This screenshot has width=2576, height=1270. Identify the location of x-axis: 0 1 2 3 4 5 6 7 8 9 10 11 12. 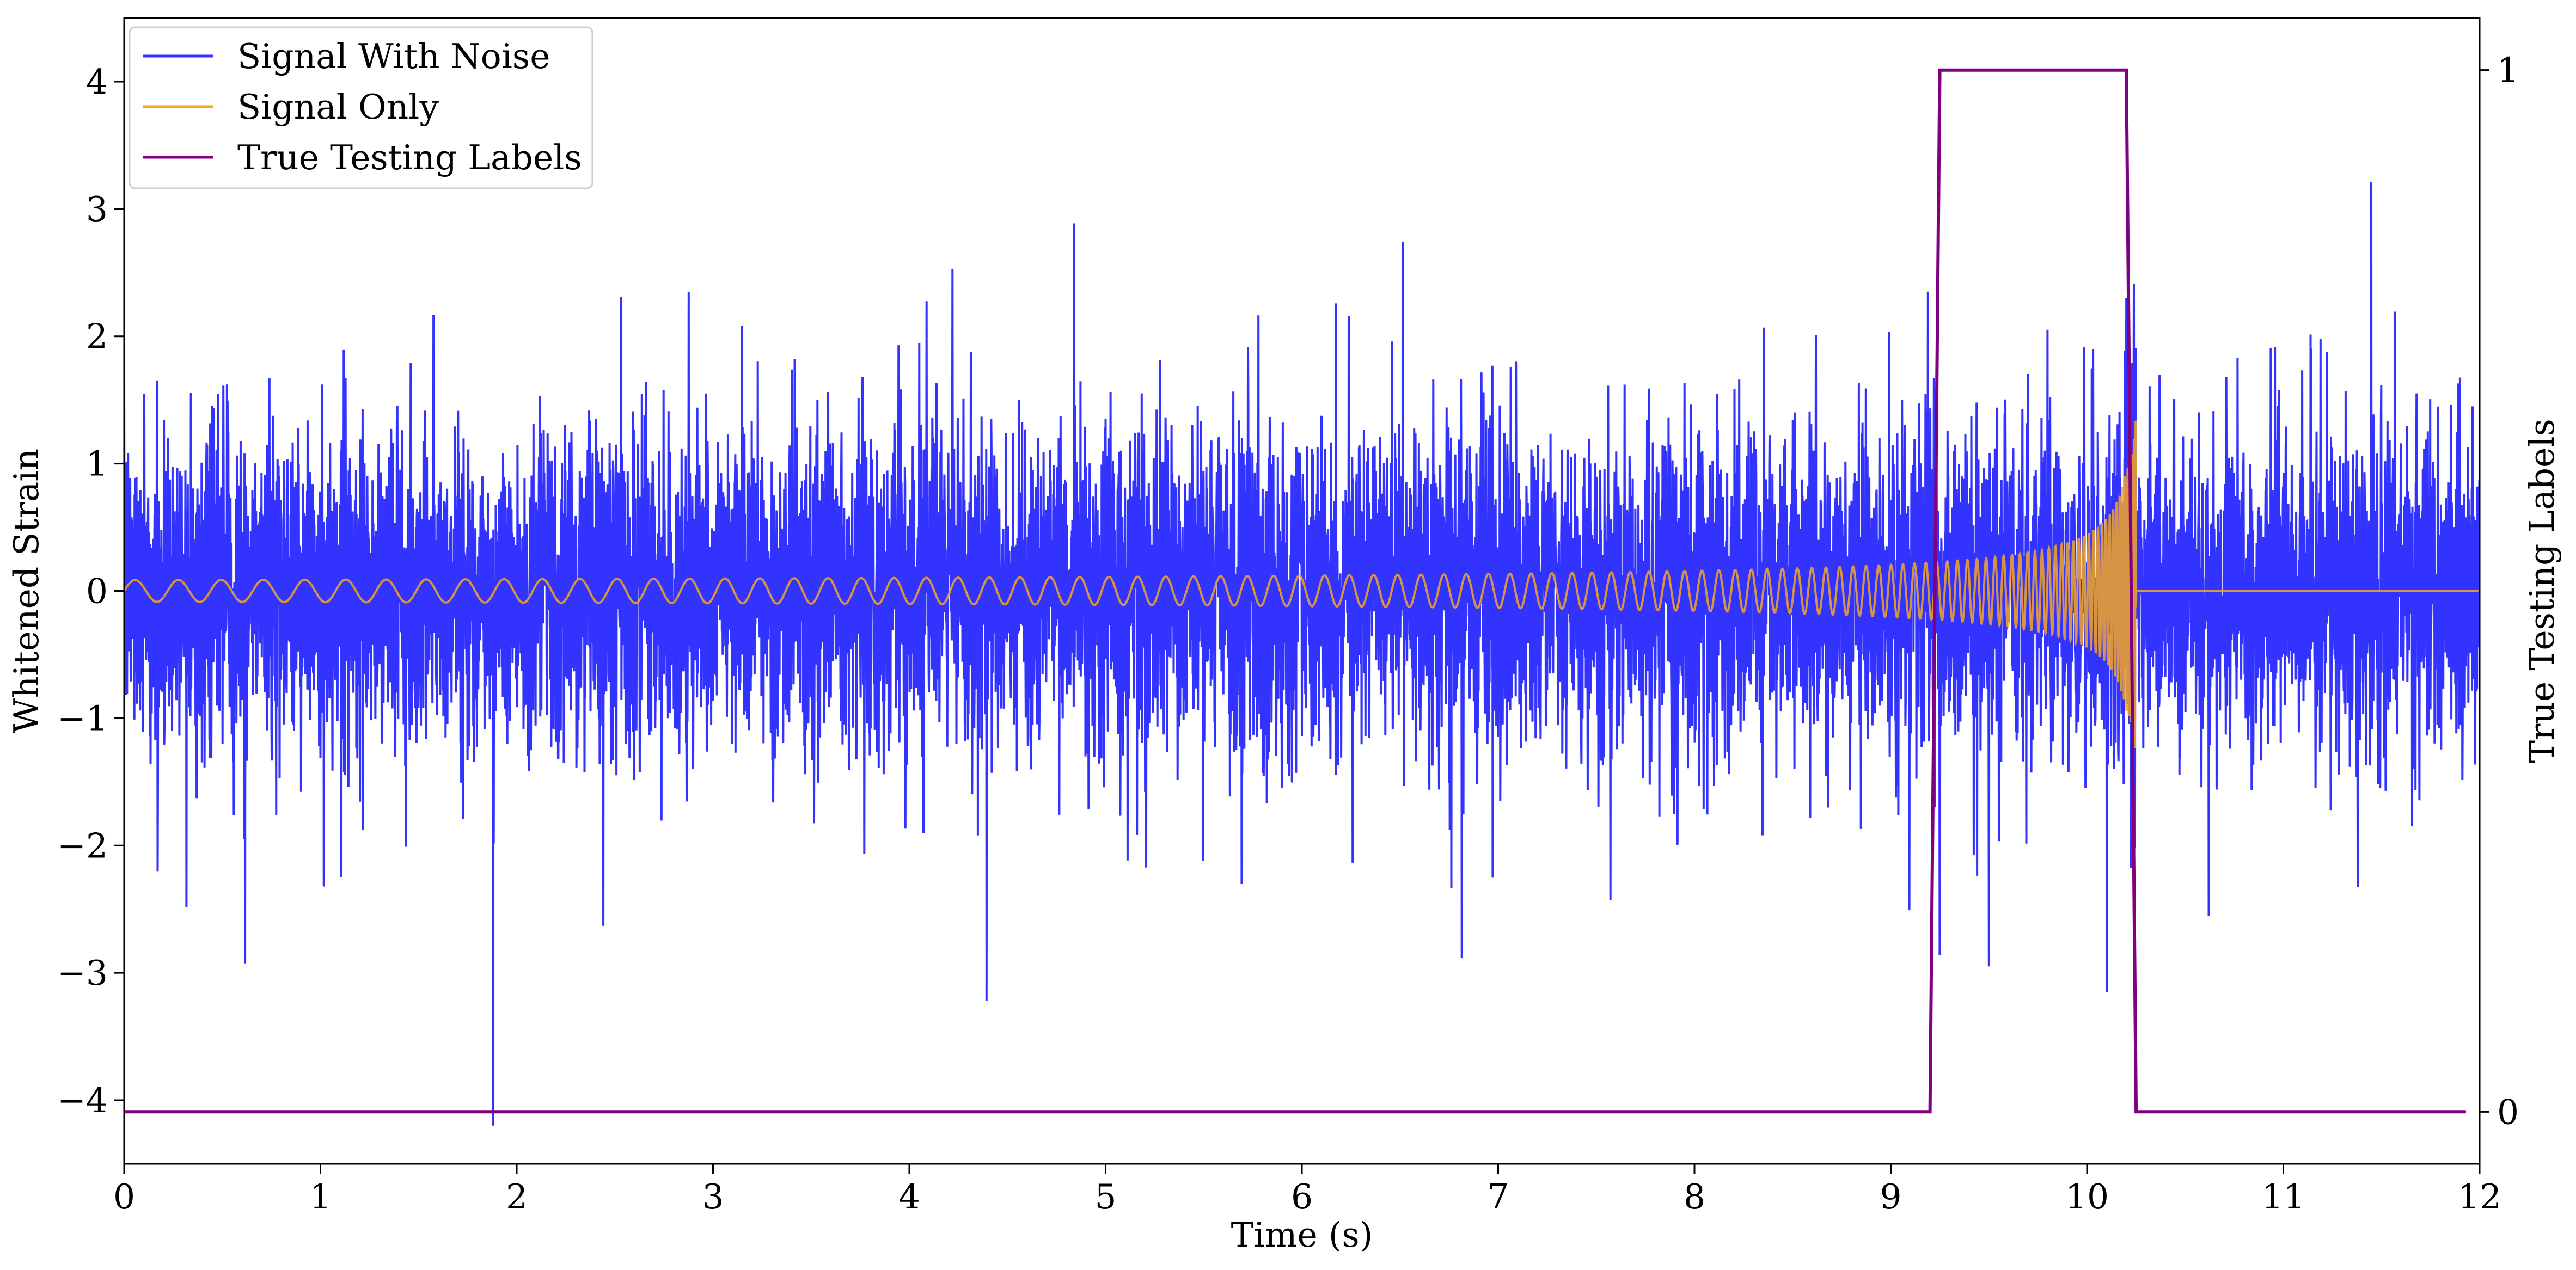
(1307, 1190).